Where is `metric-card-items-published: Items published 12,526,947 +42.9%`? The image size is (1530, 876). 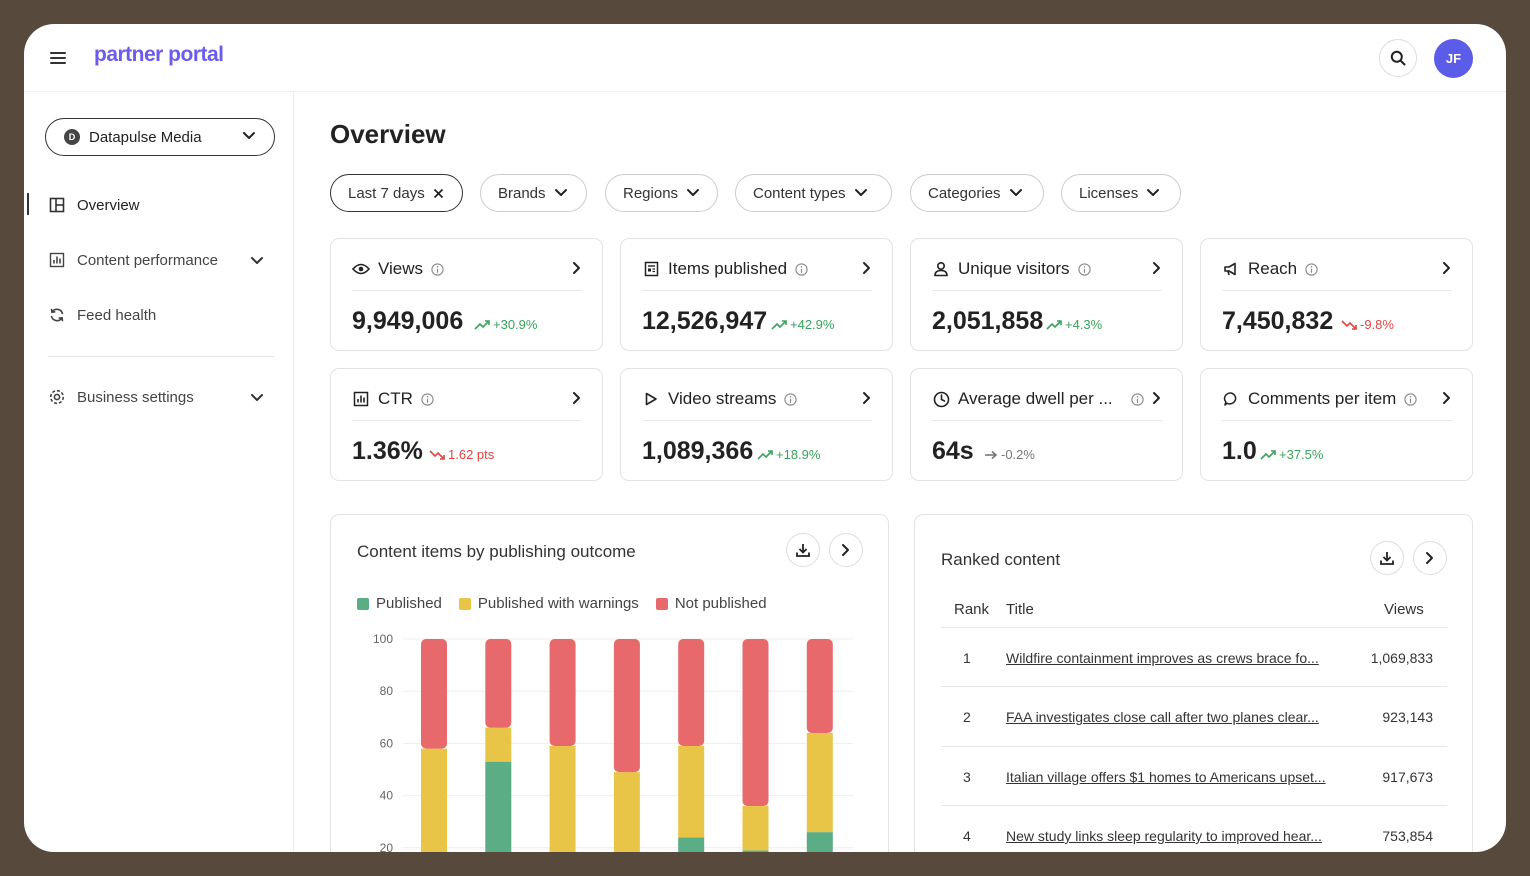
metric-card-items-published: Items published 12,526,947 +42.9% is located at coordinates (756, 294).